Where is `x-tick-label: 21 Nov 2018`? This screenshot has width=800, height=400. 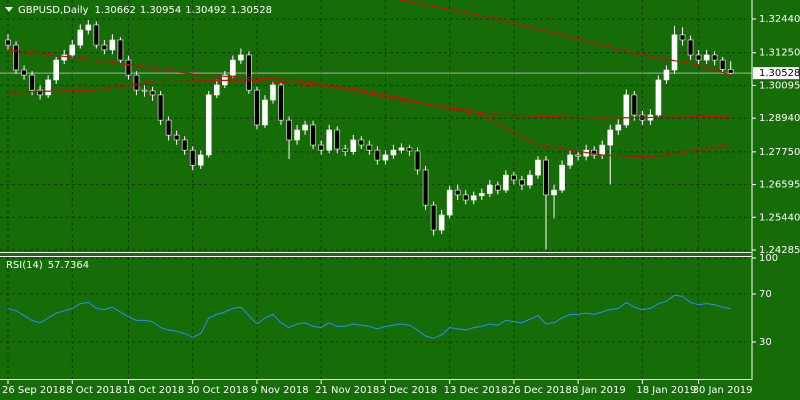
x-tick-label: 21 Nov 2018 is located at coordinates (347, 390).